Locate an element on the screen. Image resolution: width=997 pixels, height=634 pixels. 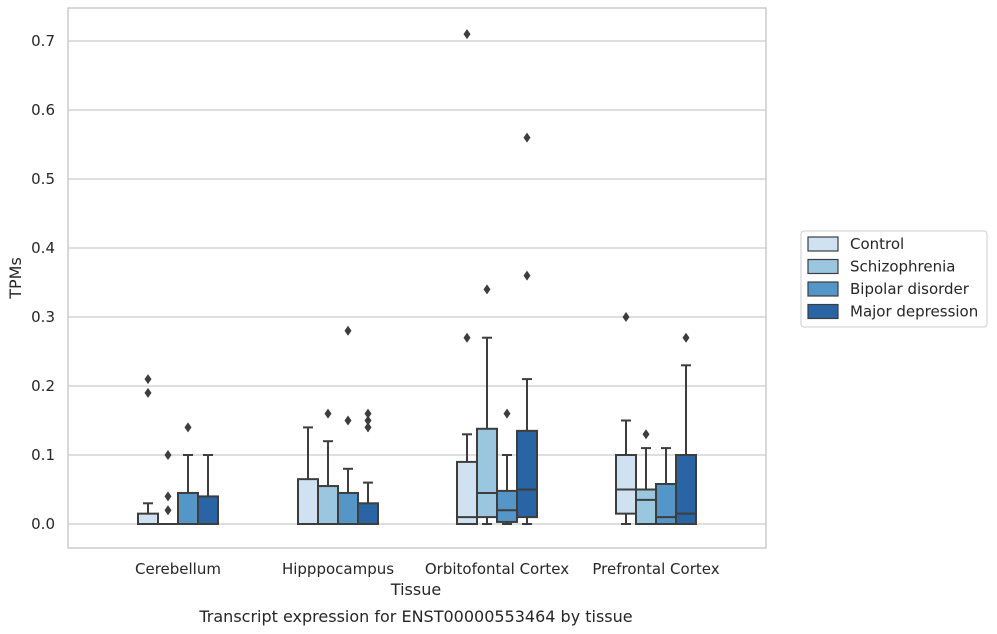
legend-label: Control is located at coordinates (877, 244).